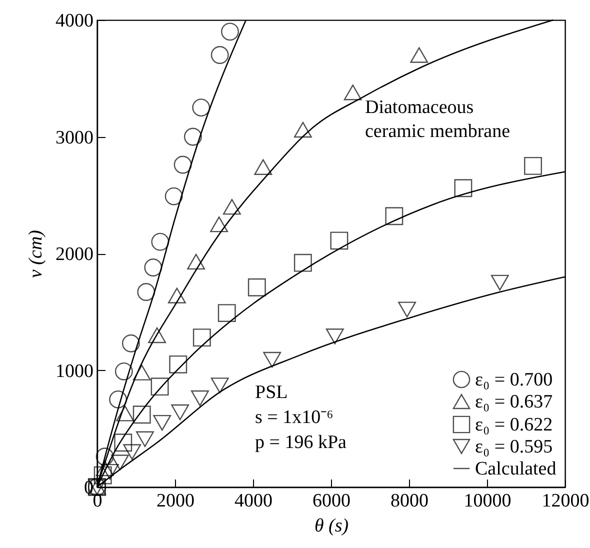 Image resolution: width=590 pixels, height=548 pixels. What do you see at coordinates (253, 501) in the screenshot?
I see `x-tick-label: 4000` at bounding box center [253, 501].